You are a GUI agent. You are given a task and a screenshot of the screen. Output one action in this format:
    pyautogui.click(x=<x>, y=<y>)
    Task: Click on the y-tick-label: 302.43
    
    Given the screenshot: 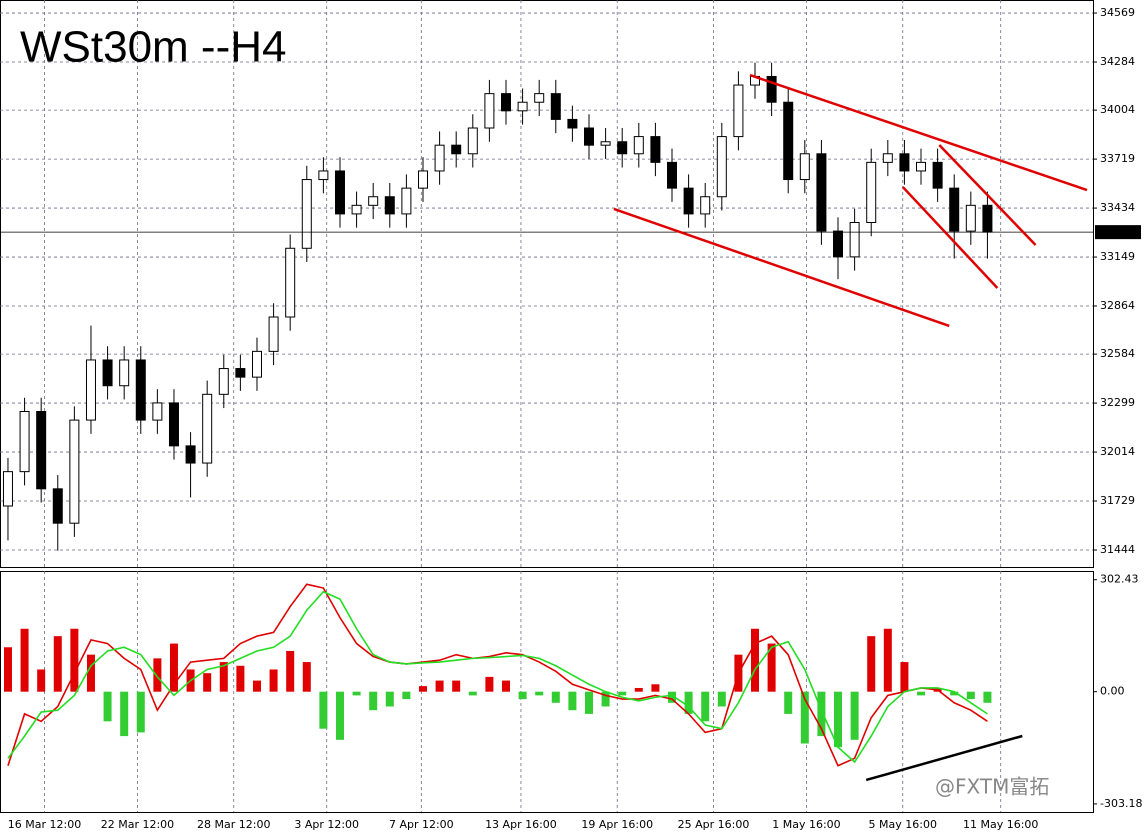 What is the action you would take?
    pyautogui.click(x=1119, y=579)
    